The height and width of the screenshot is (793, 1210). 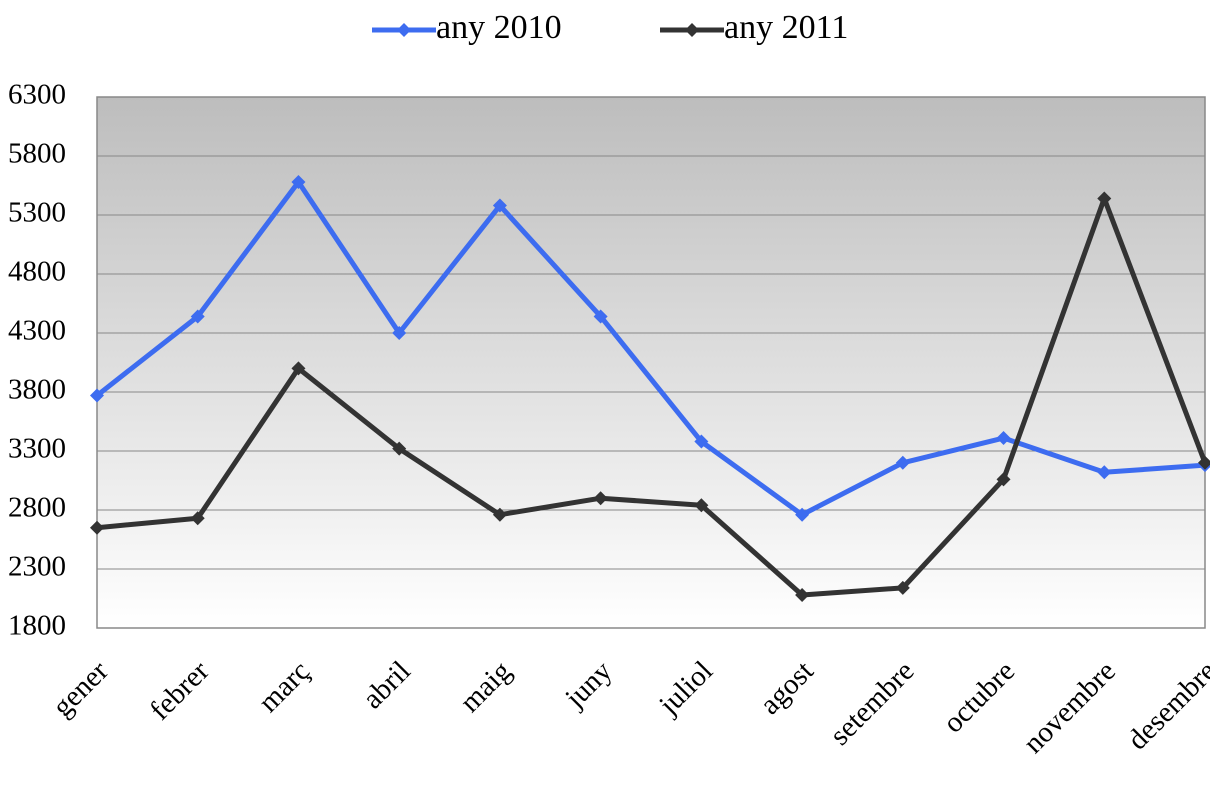 I want to click on x-tick-label: febrer, so click(x=180, y=691).